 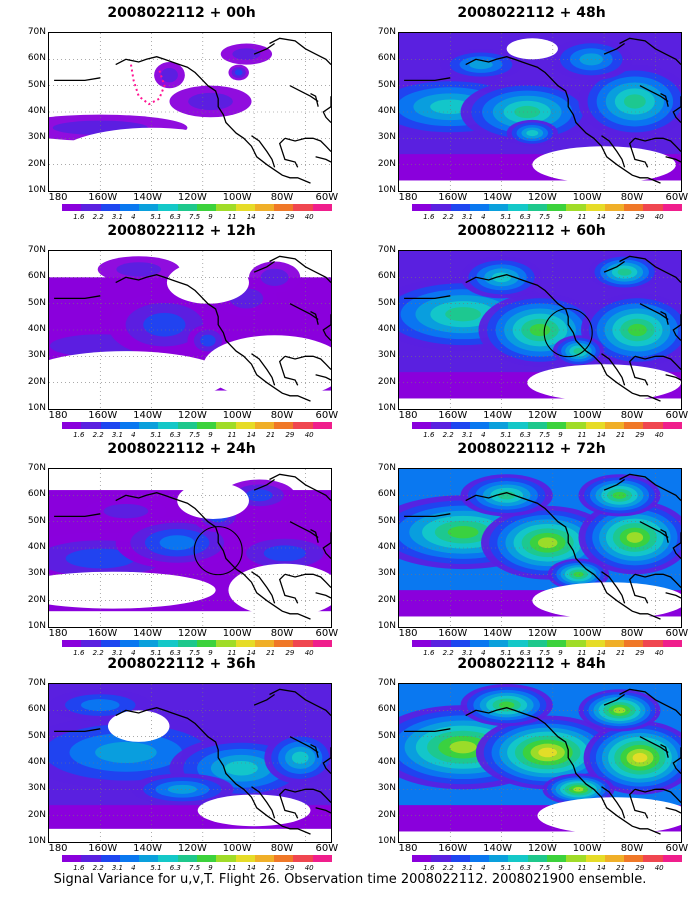 I want to click on longitude-label: 60W, so click(x=327, y=848).